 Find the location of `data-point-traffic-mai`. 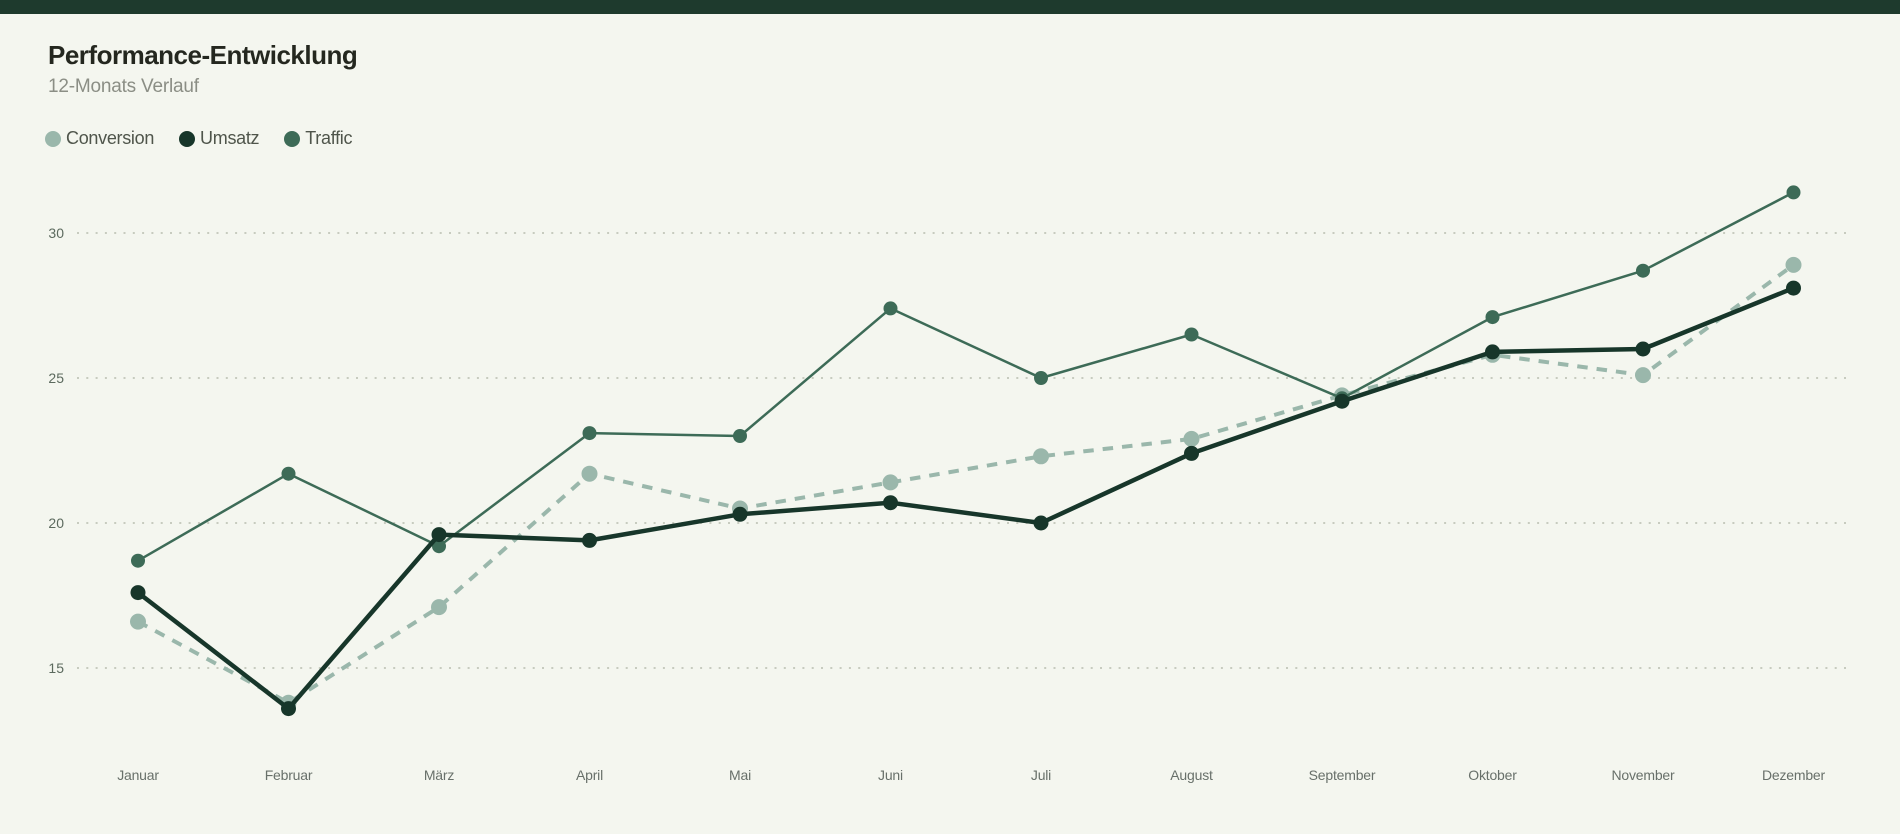

data-point-traffic-mai is located at coordinates (740, 436).